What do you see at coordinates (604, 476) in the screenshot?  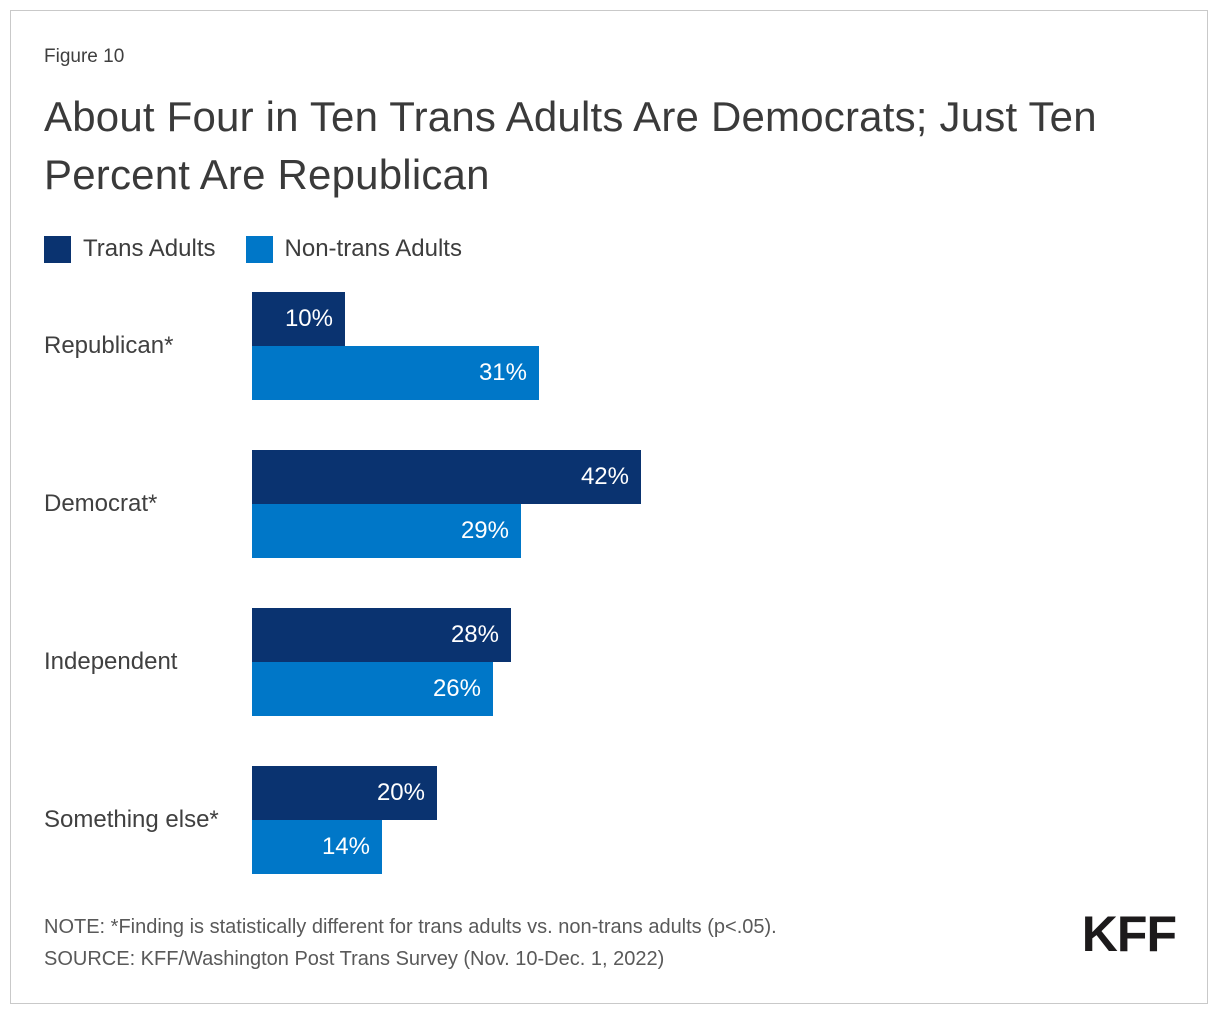 I see `bar-value-label: 42%` at bounding box center [604, 476].